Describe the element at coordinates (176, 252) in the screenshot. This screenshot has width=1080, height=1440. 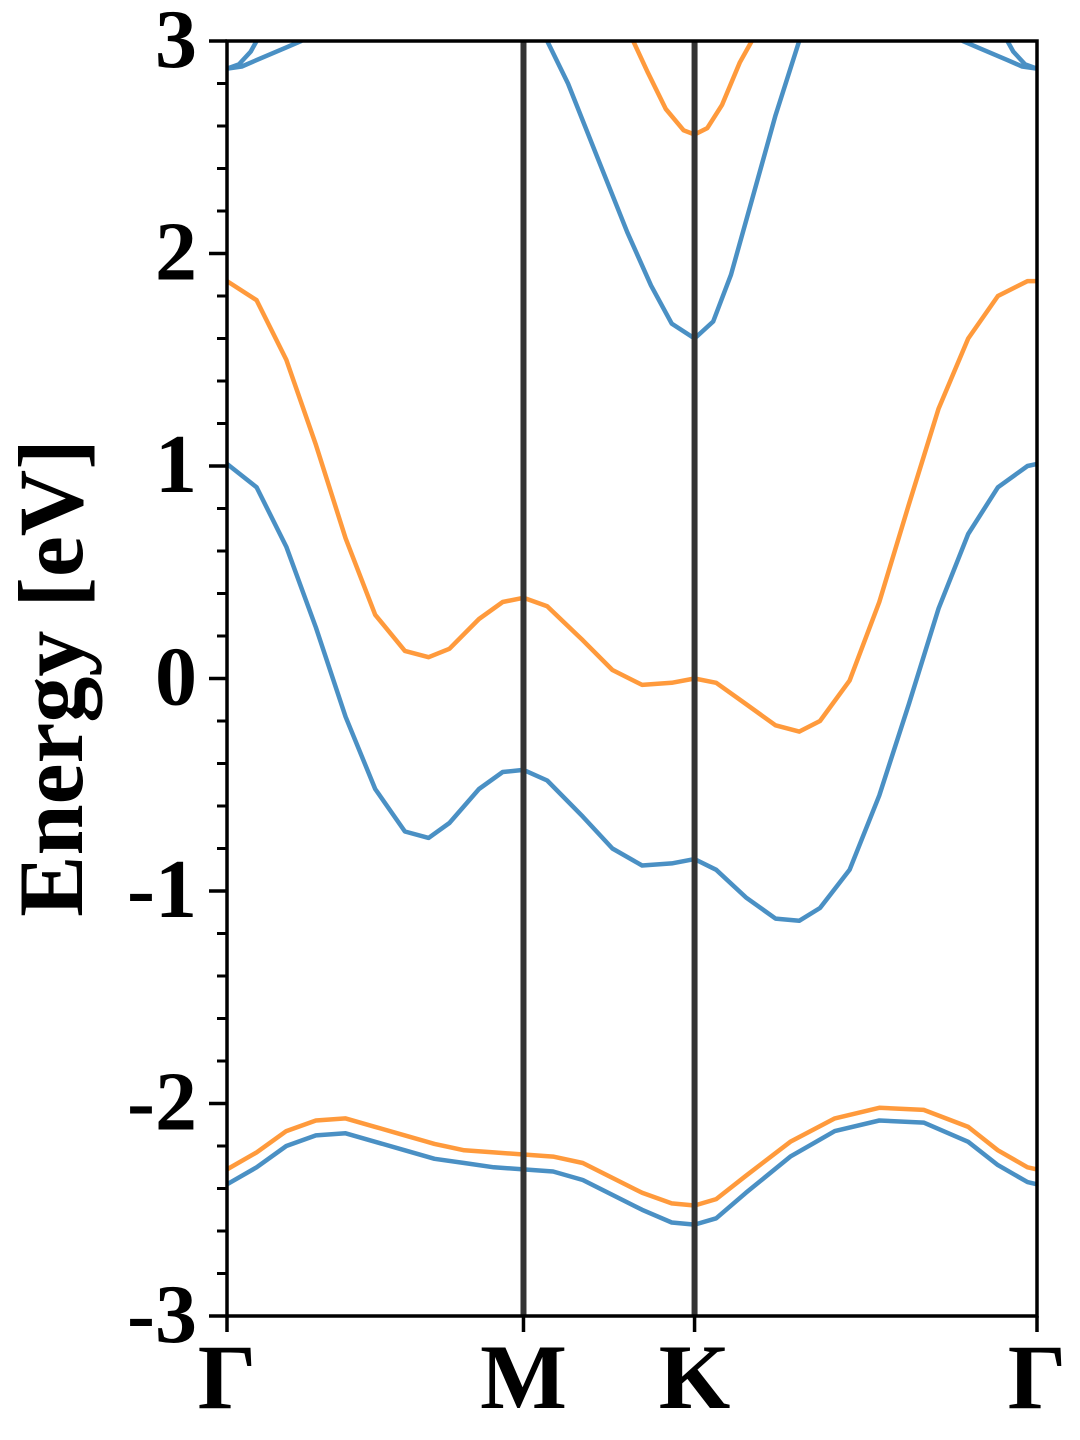
I see `y-tick-label: 2` at that location.